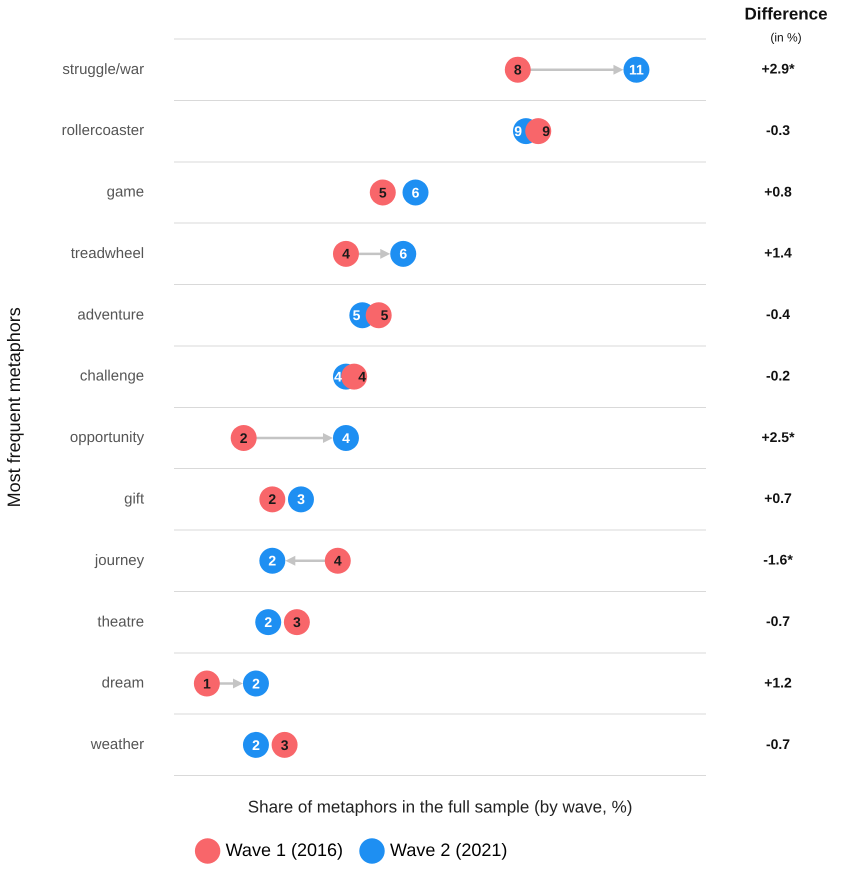 The image size is (846, 870). What do you see at coordinates (778, 252) in the screenshot?
I see `text: +1.4` at bounding box center [778, 252].